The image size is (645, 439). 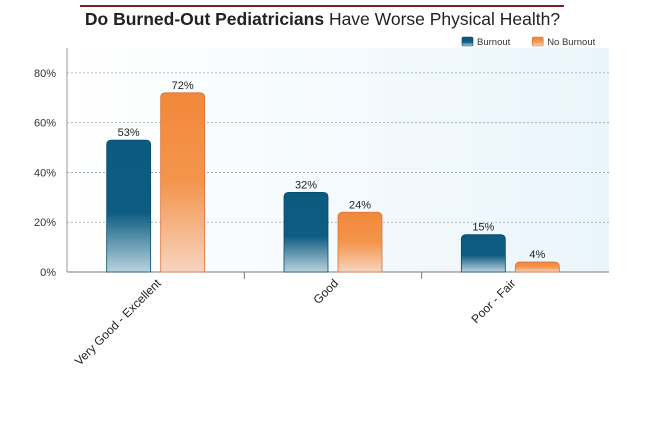 What do you see at coordinates (306, 185) in the screenshot?
I see `bar-value-label: 32%` at bounding box center [306, 185].